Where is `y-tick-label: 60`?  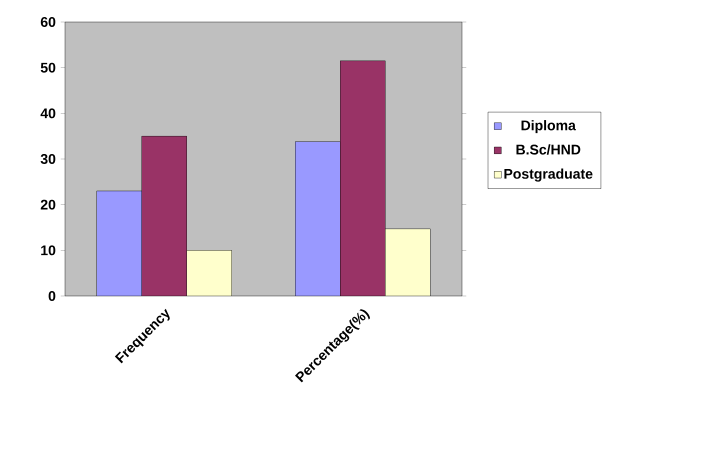 y-tick-label: 60 is located at coordinates (48, 22).